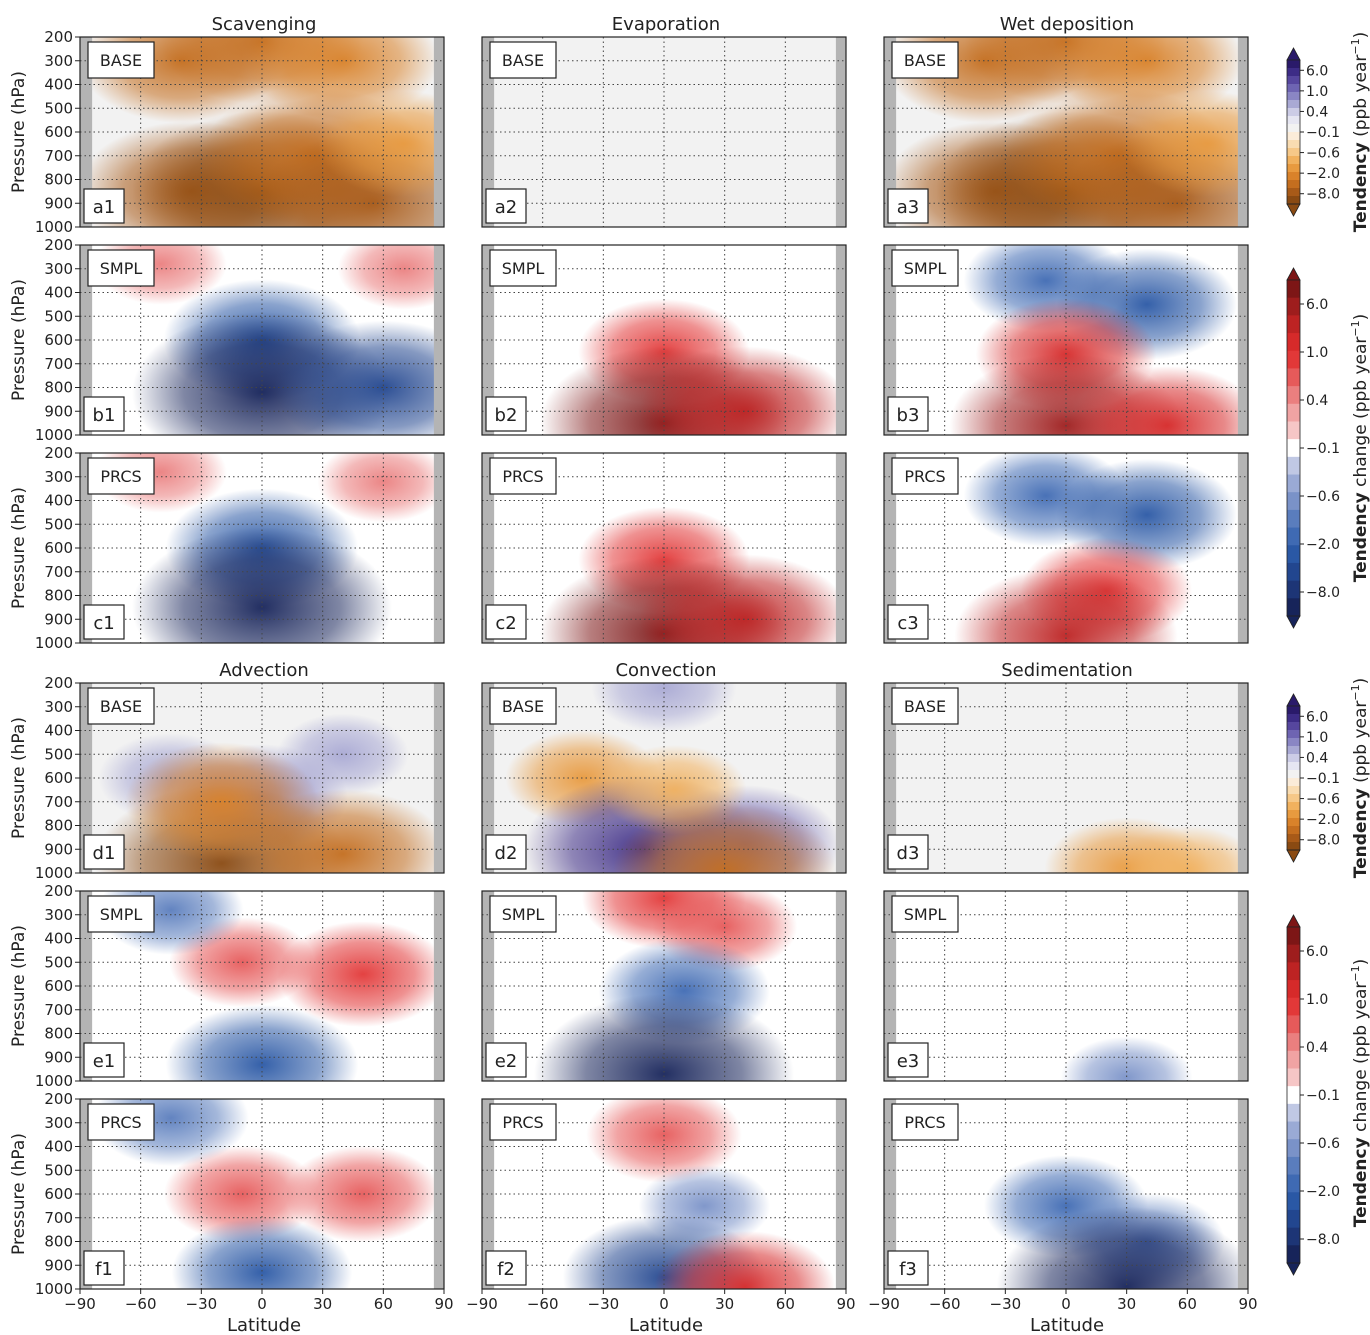 This screenshot has width=1370, height=1335. What do you see at coordinates (1313, 1095) in the screenshot?
I see `colorbar-change-bottom: 6.0 1.0 0.4 −0.1 −0.6 −2.0 −8.0` at bounding box center [1313, 1095].